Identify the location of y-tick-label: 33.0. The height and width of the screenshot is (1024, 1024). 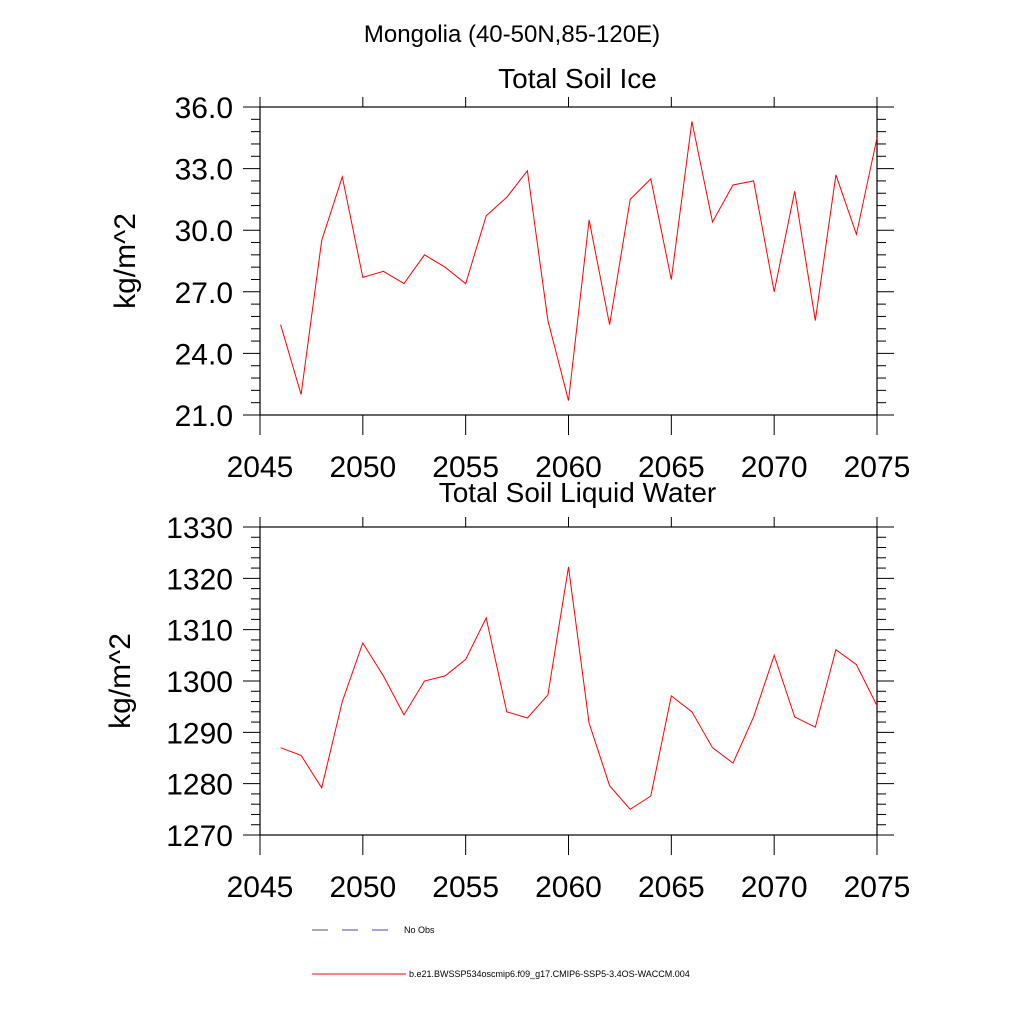
(204, 170).